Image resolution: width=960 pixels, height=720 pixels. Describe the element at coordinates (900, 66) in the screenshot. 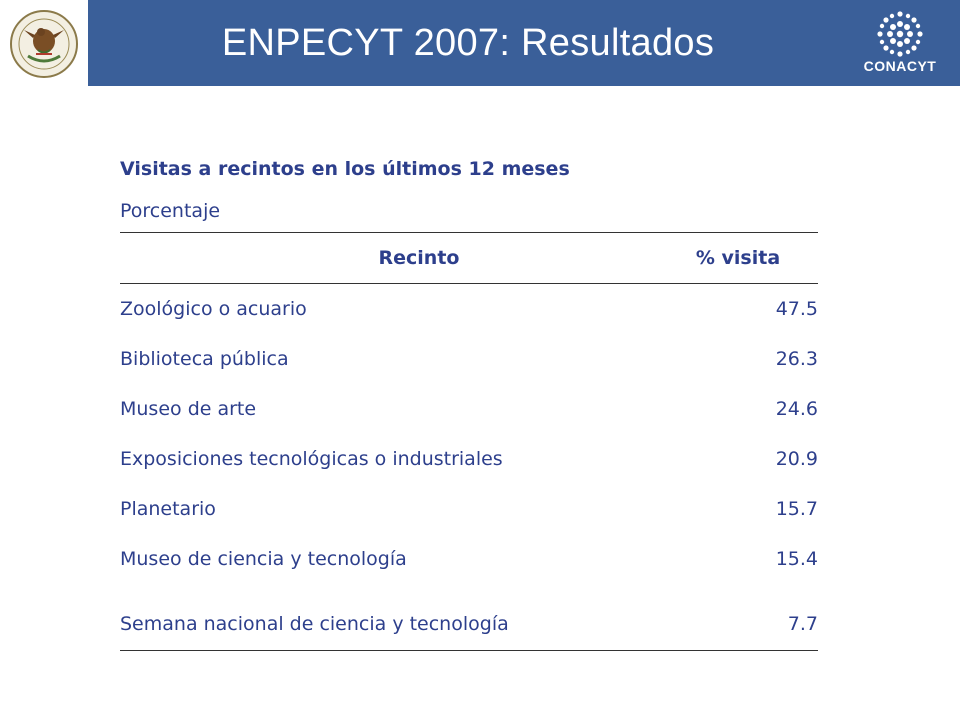

I see `conacyt-logo-text: CONACYT` at that location.